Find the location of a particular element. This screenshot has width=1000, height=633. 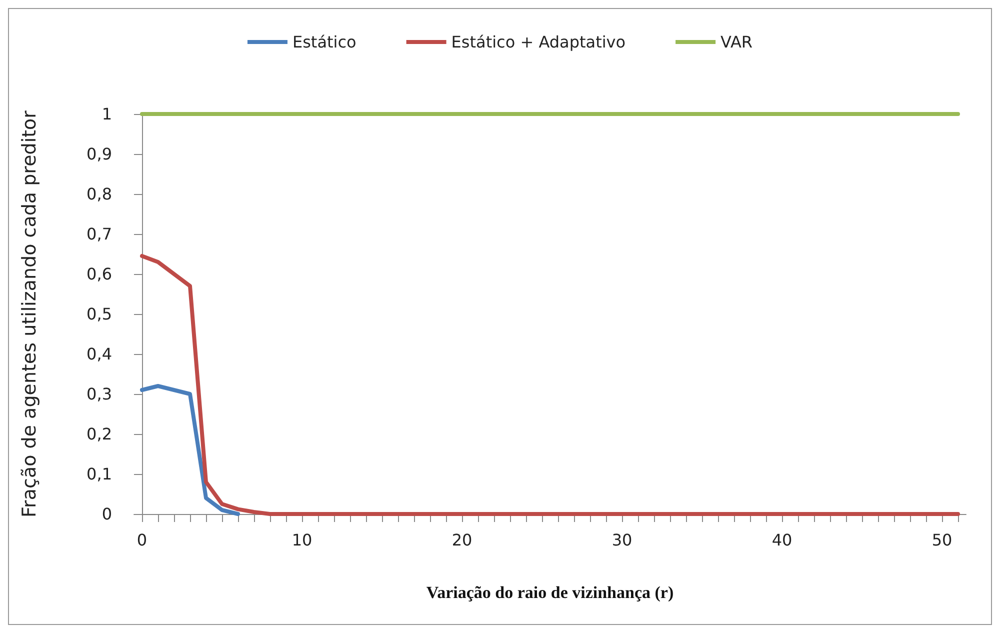

y-tick-label: 0,6 is located at coordinates (99, 274).